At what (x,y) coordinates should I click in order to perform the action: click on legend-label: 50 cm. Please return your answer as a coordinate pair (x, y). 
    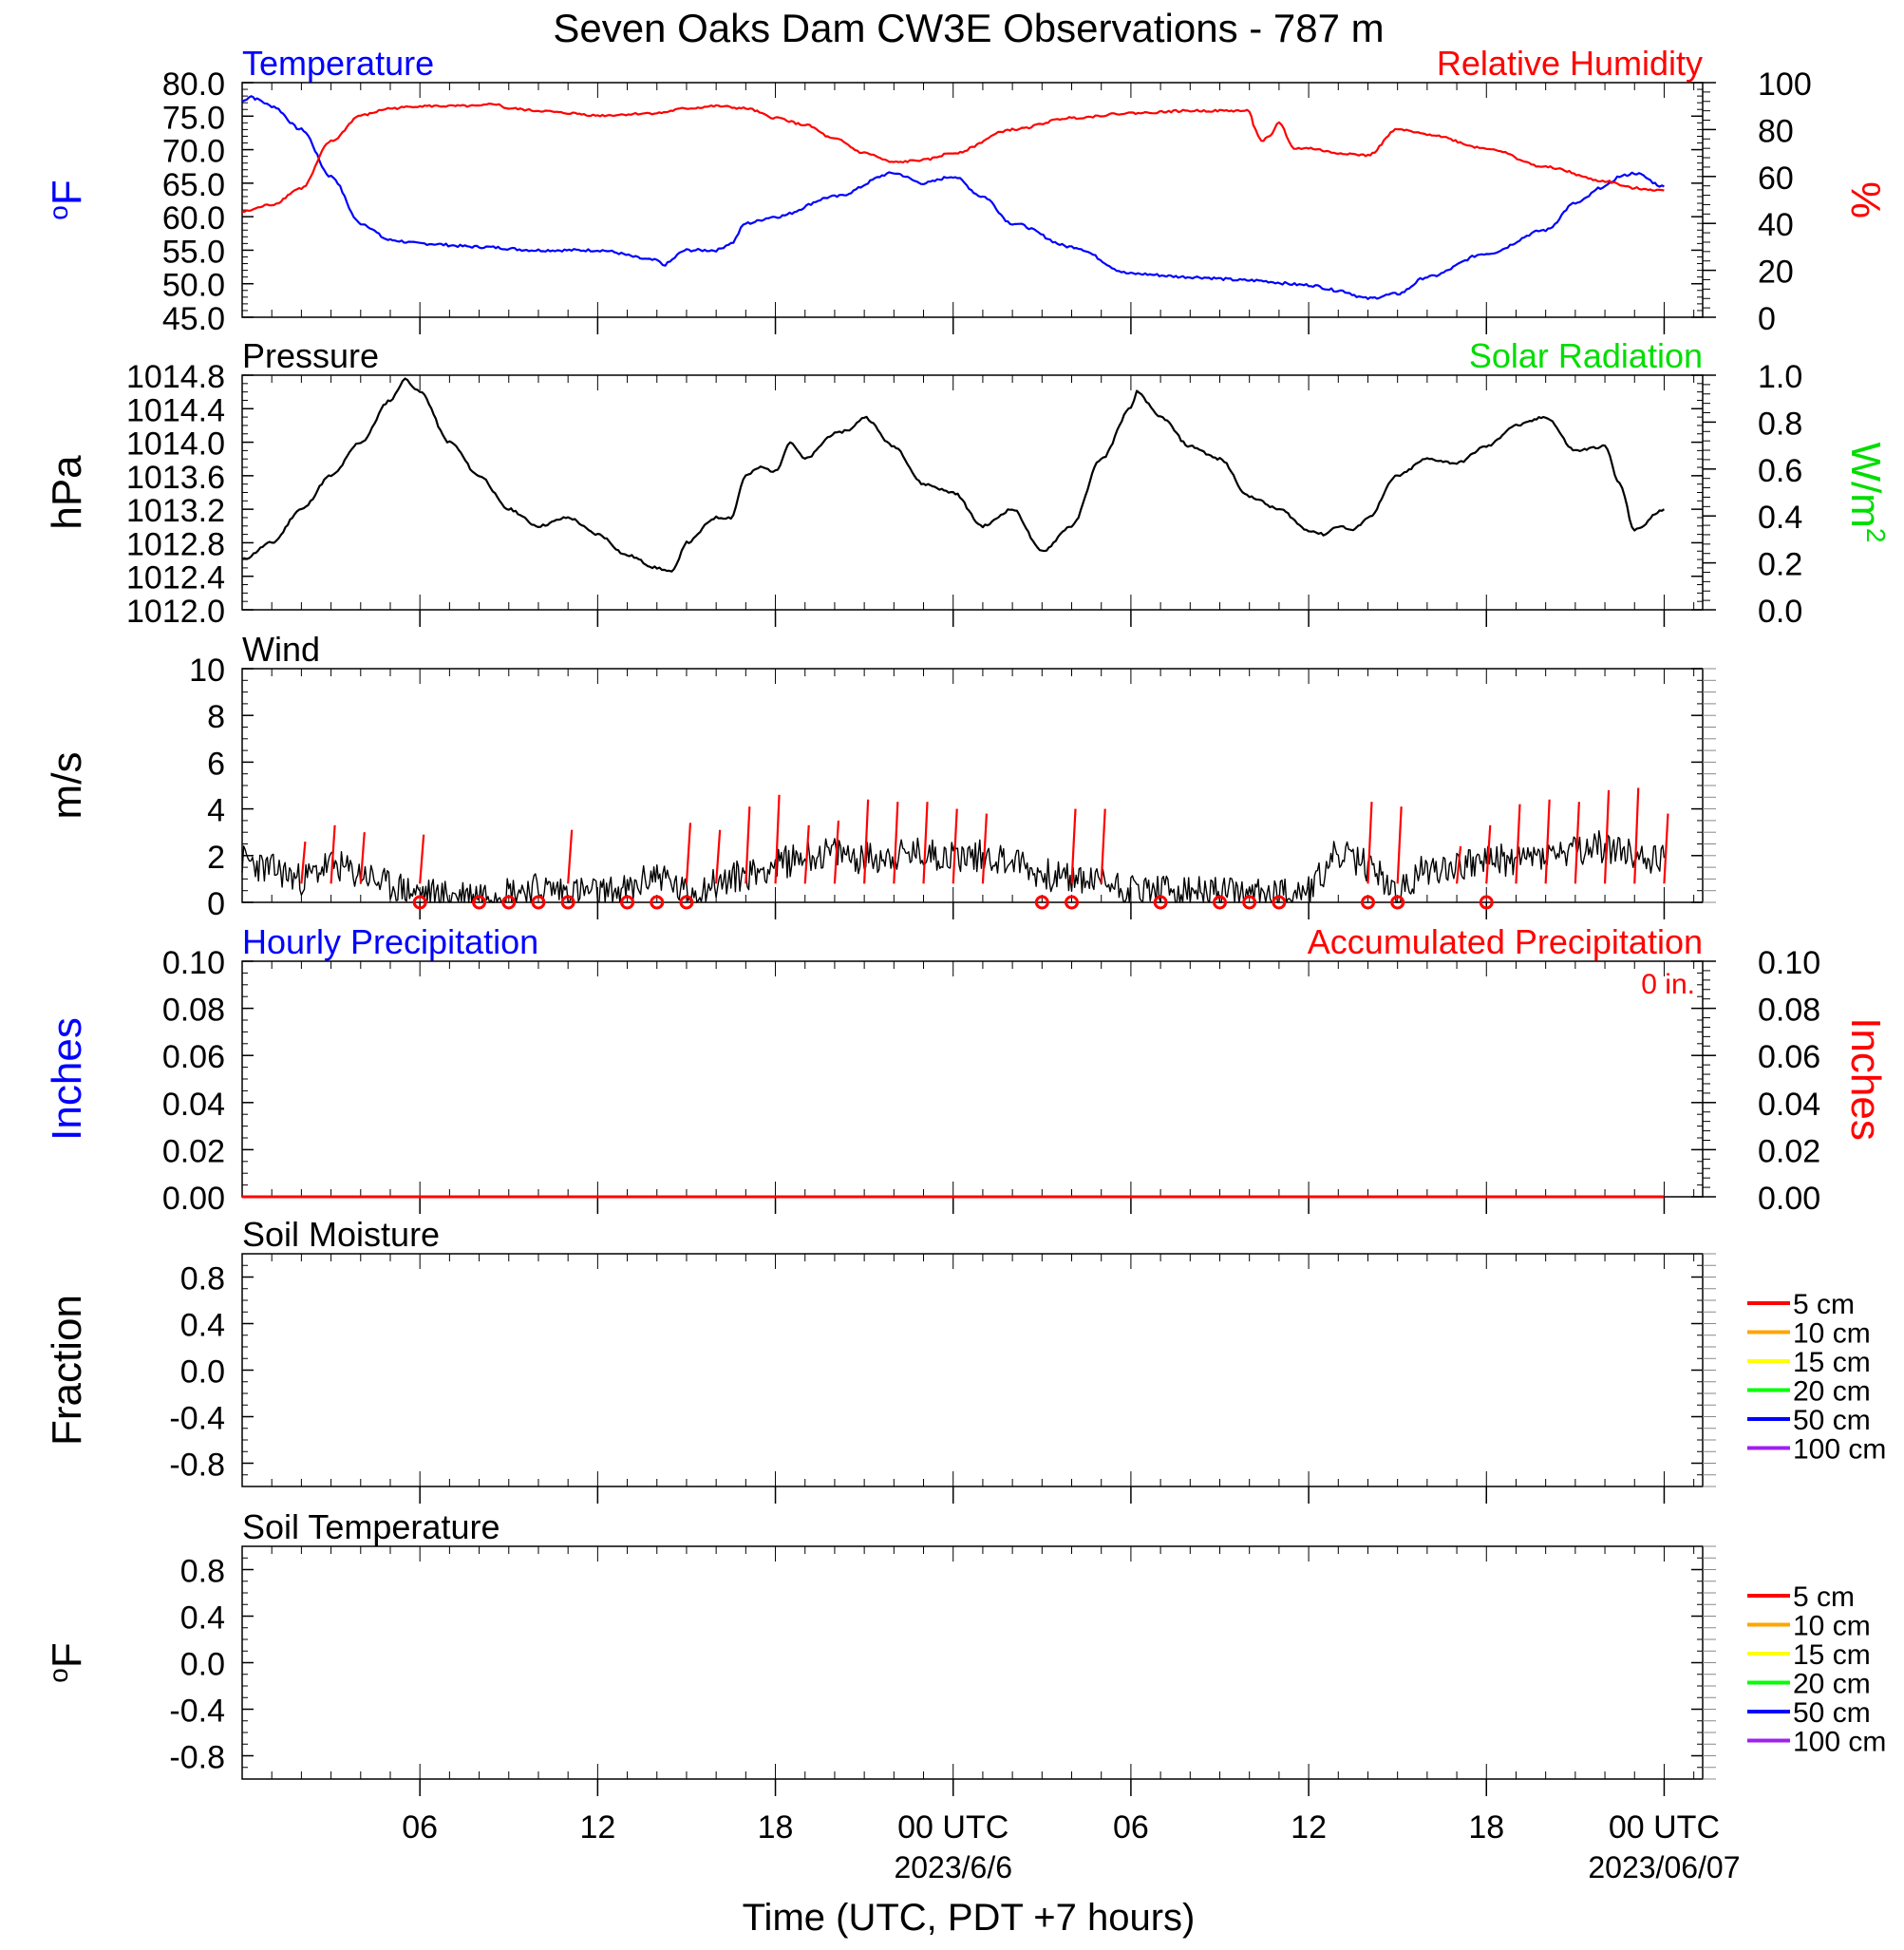
    Looking at the image, I should click on (1832, 1713).